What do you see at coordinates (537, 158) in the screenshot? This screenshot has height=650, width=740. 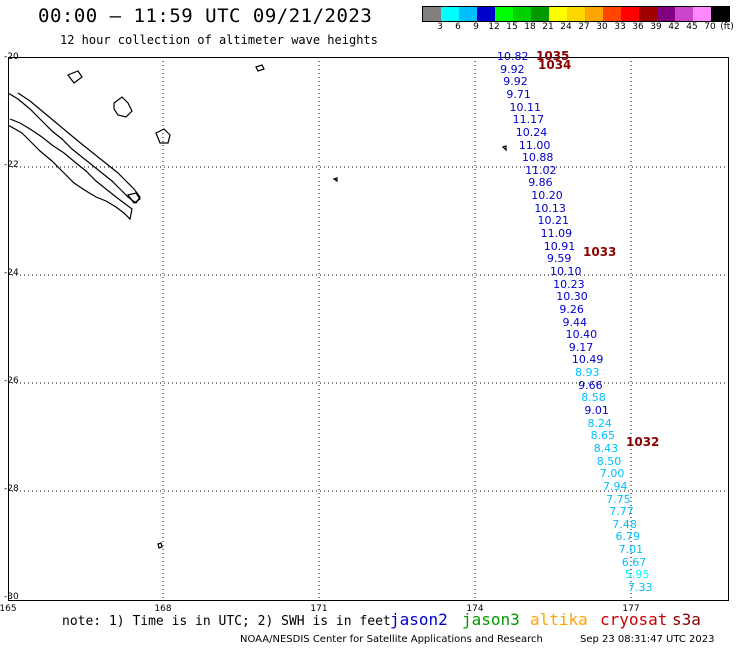 I see `wave-height-value: 10.88` at bounding box center [537, 158].